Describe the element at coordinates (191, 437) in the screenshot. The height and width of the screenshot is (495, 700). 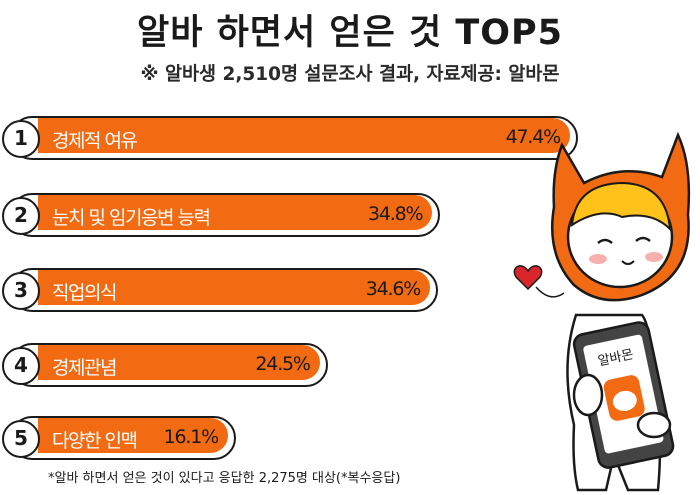
I see `bar-value-label: 16.1%` at that location.